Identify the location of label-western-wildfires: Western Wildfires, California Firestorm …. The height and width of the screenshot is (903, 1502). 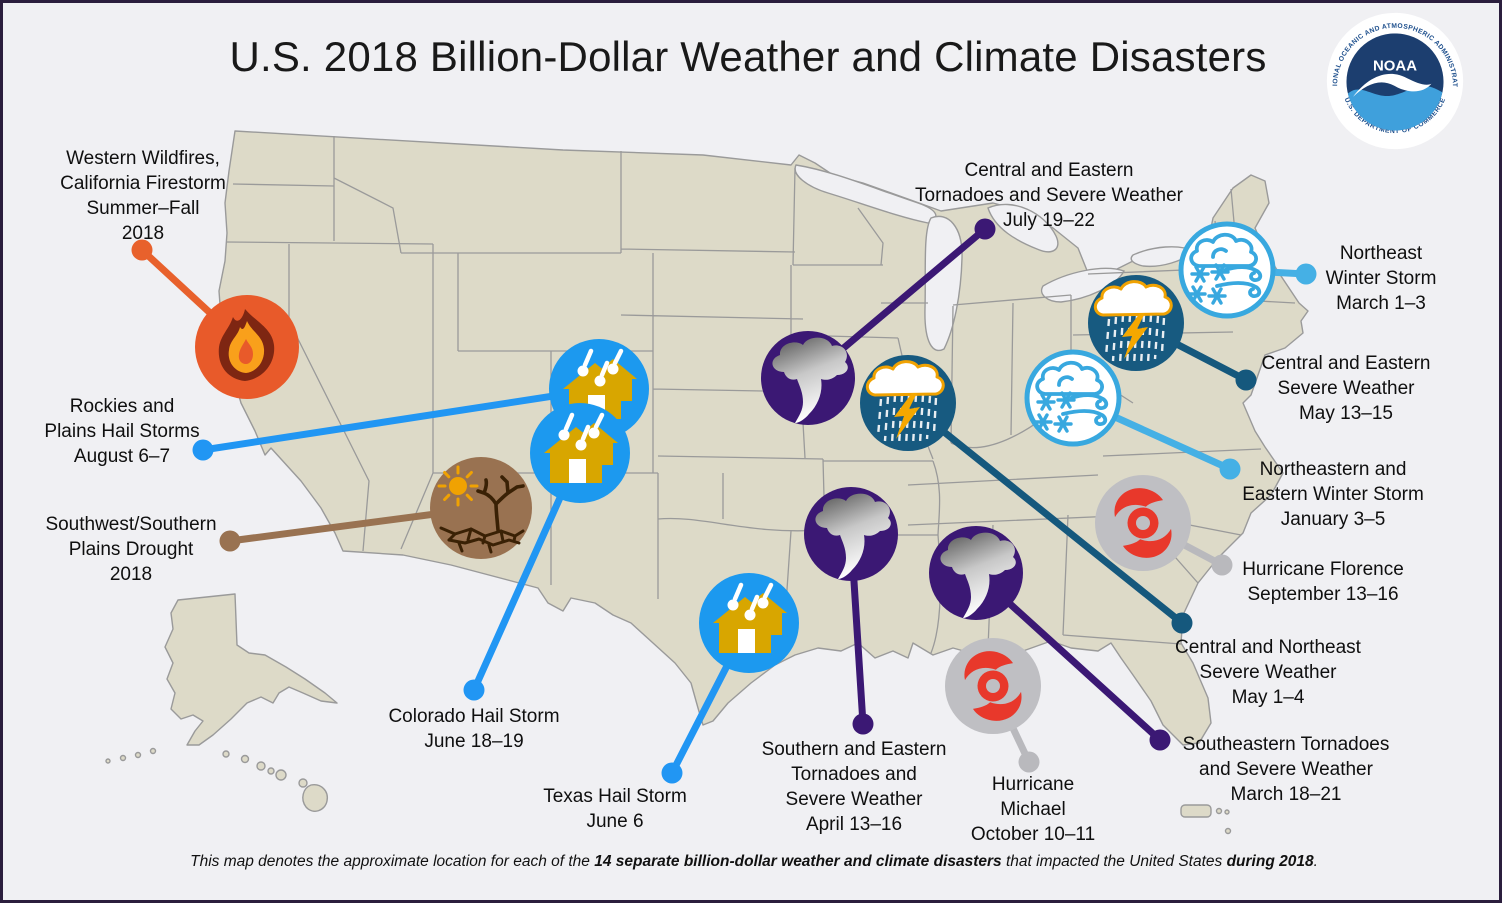
(143, 196).